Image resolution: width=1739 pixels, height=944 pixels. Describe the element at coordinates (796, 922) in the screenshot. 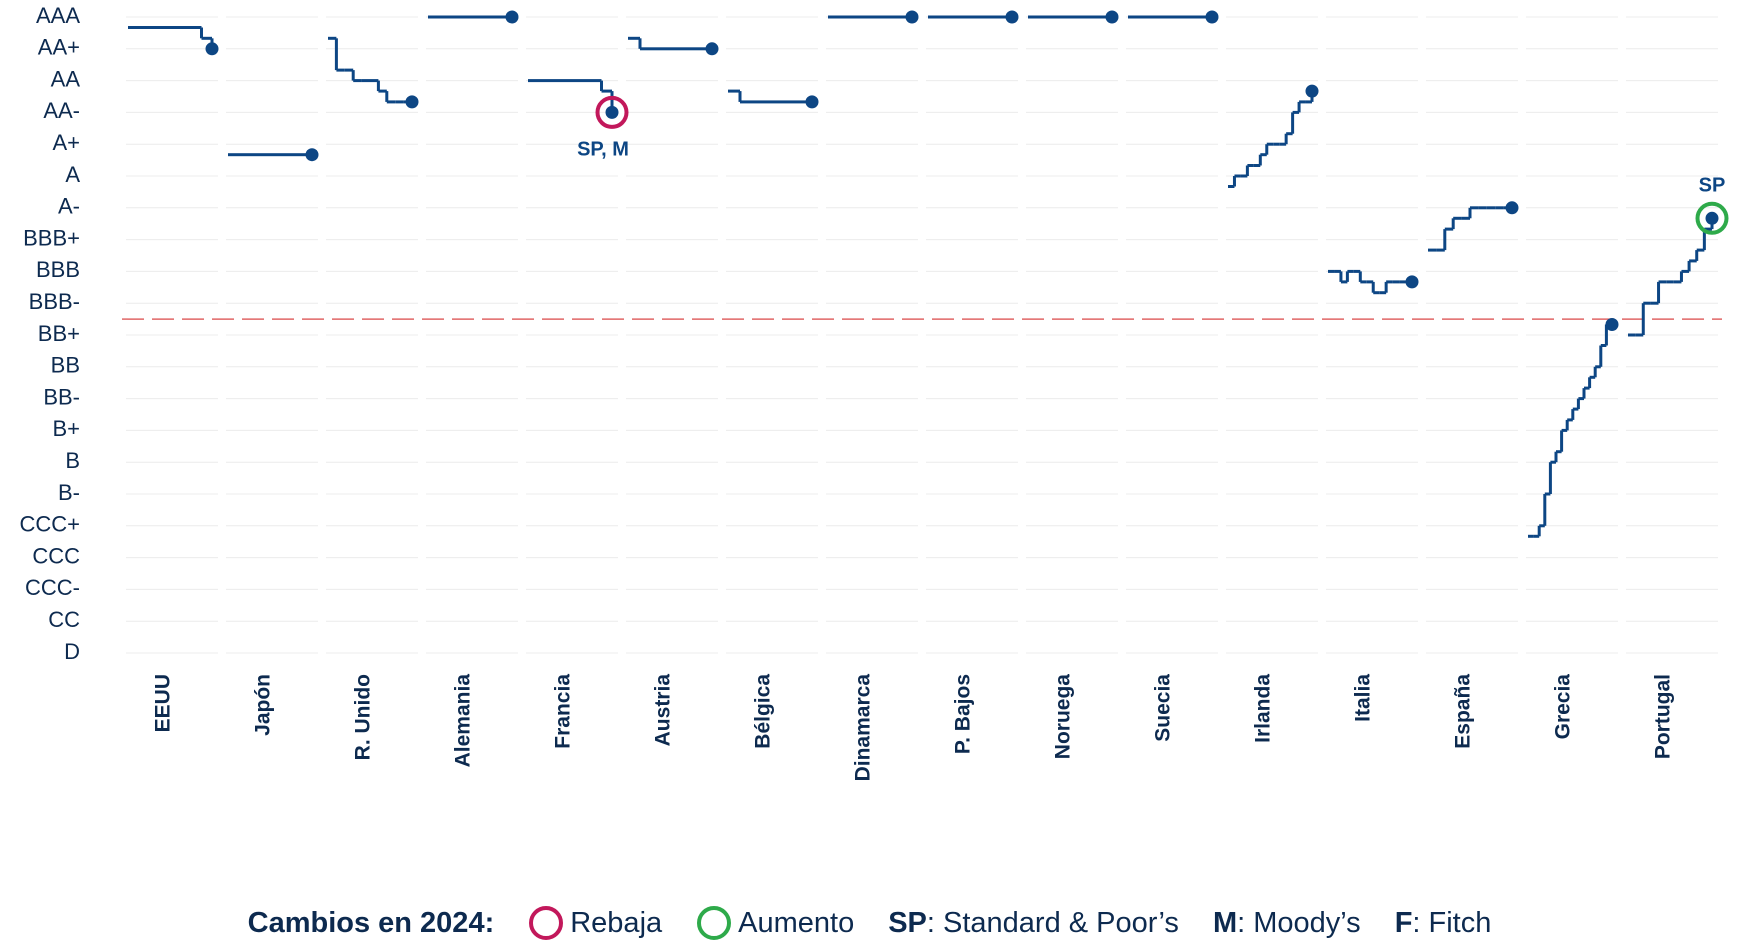

I see `legend-label: Aumento` at that location.